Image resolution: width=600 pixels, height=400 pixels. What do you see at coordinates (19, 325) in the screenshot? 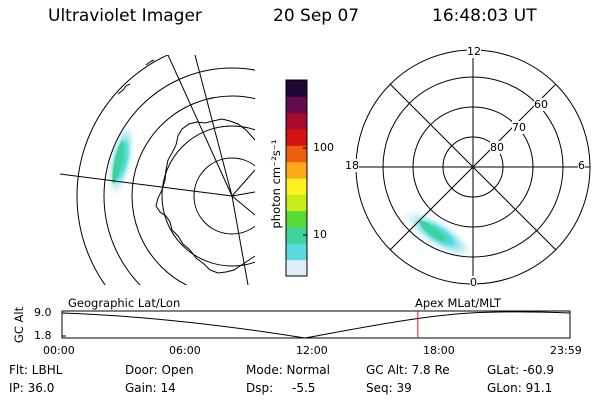
I see `alt-ylabel: GC Alt` at bounding box center [19, 325].